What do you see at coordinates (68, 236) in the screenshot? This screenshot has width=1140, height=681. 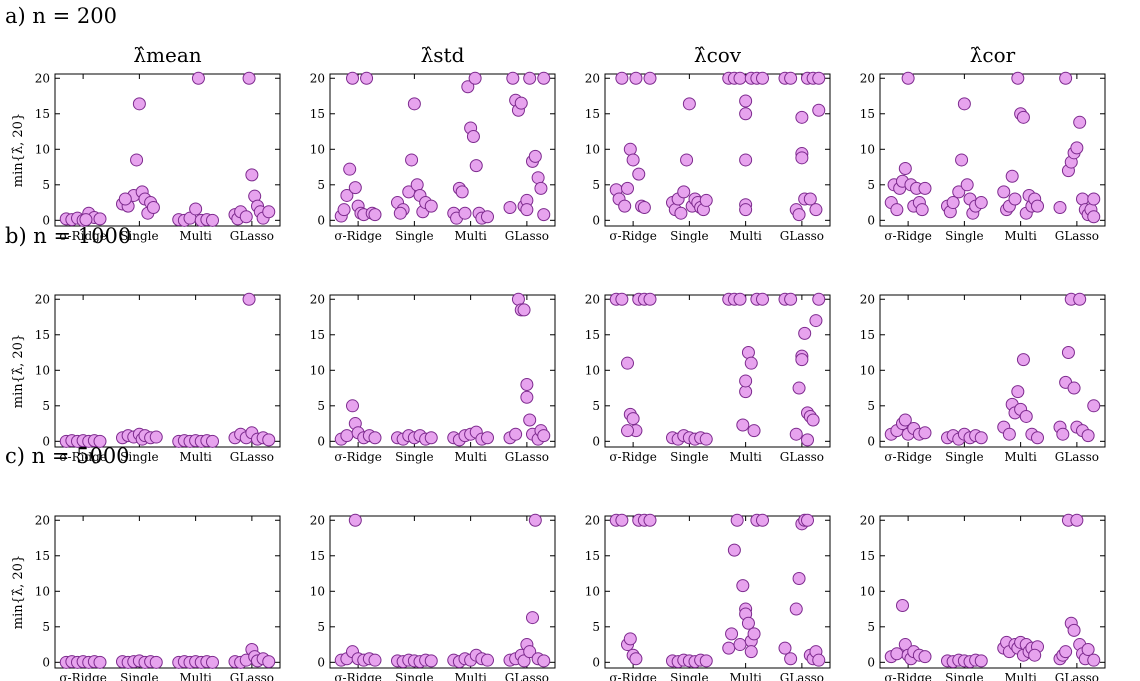 I see `row-label: b) n = 1000` at bounding box center [68, 236].